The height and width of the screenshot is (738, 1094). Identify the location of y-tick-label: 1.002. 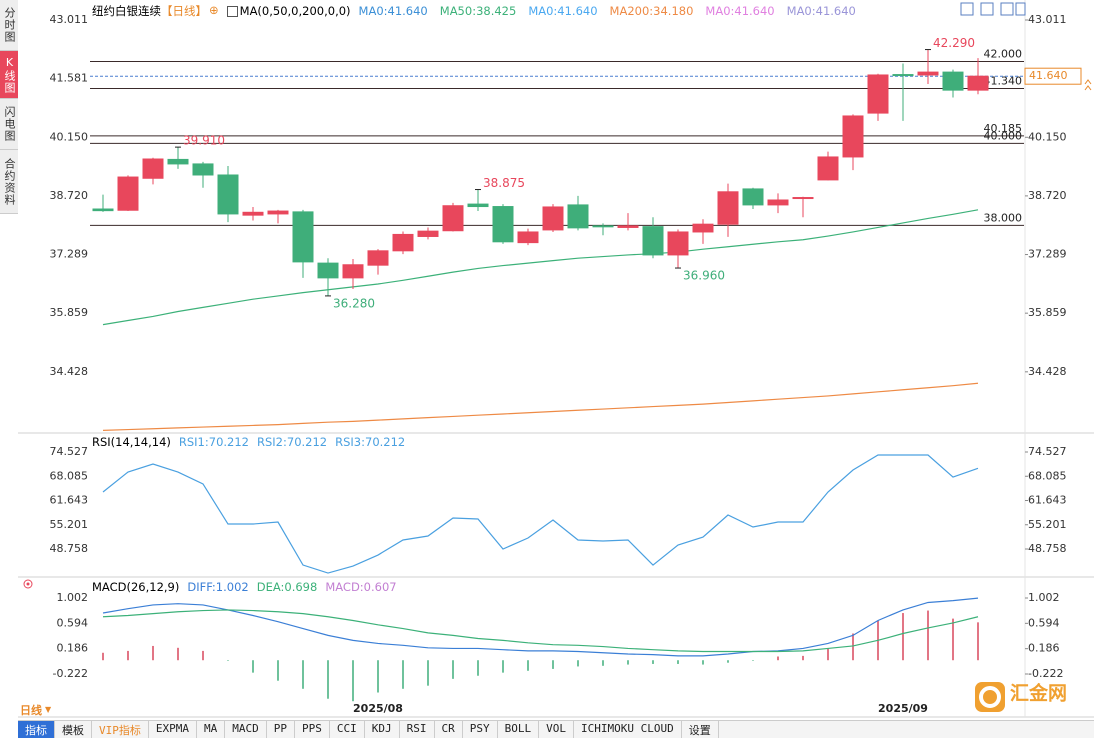
(73, 597).